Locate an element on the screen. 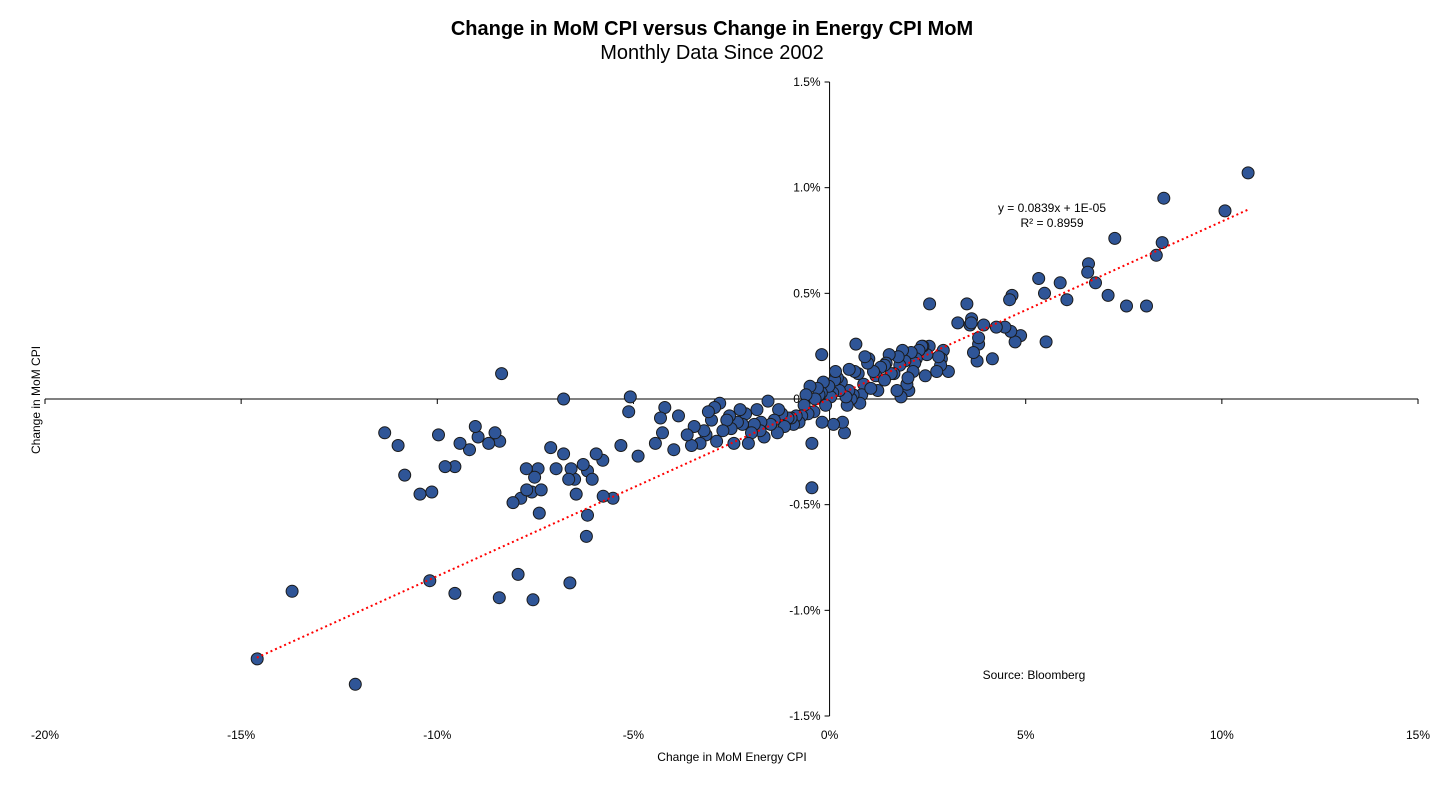  x-tick-label: 0% is located at coordinates (830, 735).